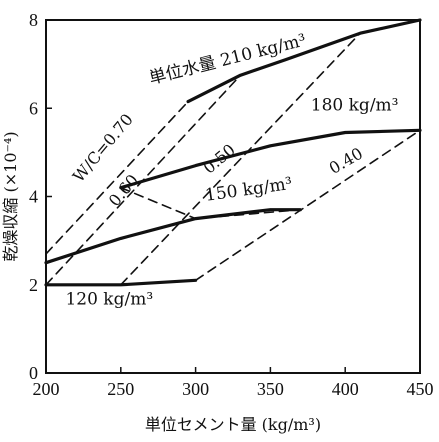  Describe the element at coordinates (120, 389) in the screenshot. I see `x-tick-label-250: 250` at that location.